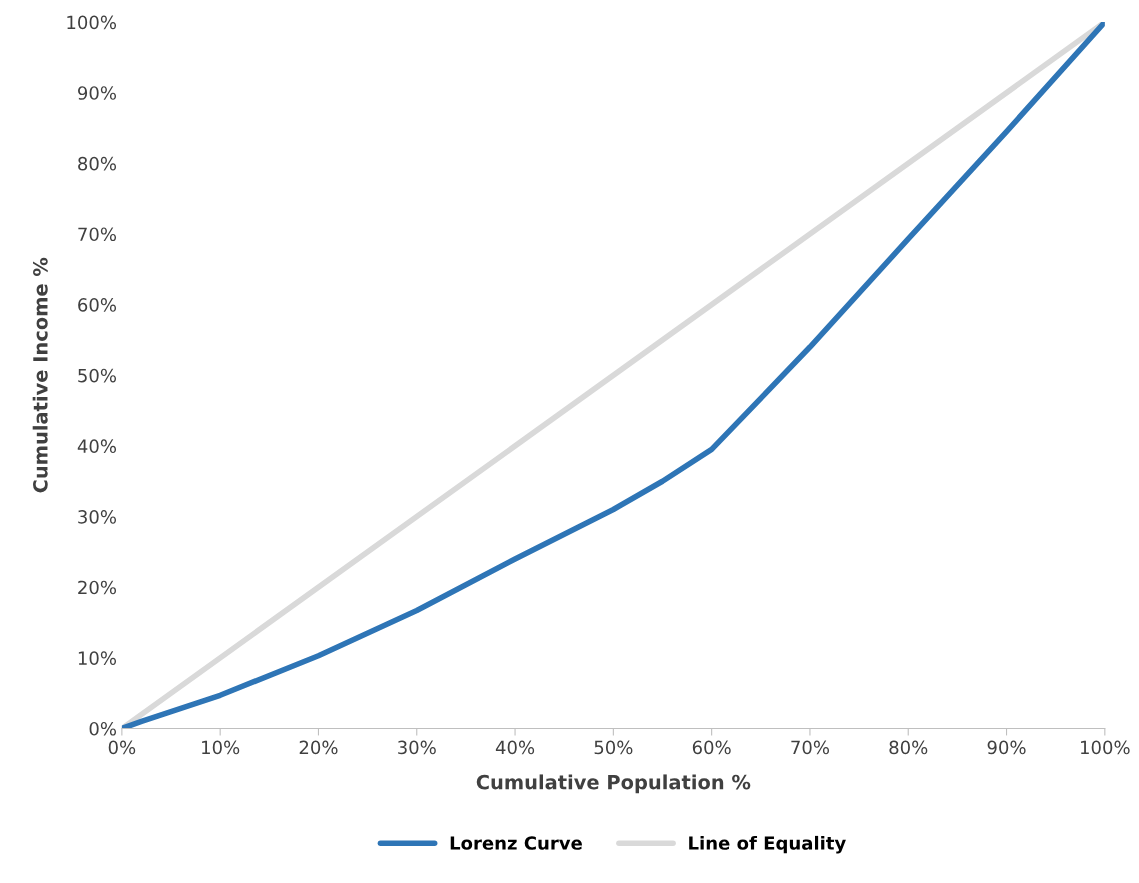 The height and width of the screenshot is (883, 1139). Describe the element at coordinates (97, 163) in the screenshot. I see `y-tick-label: 80%` at that location.